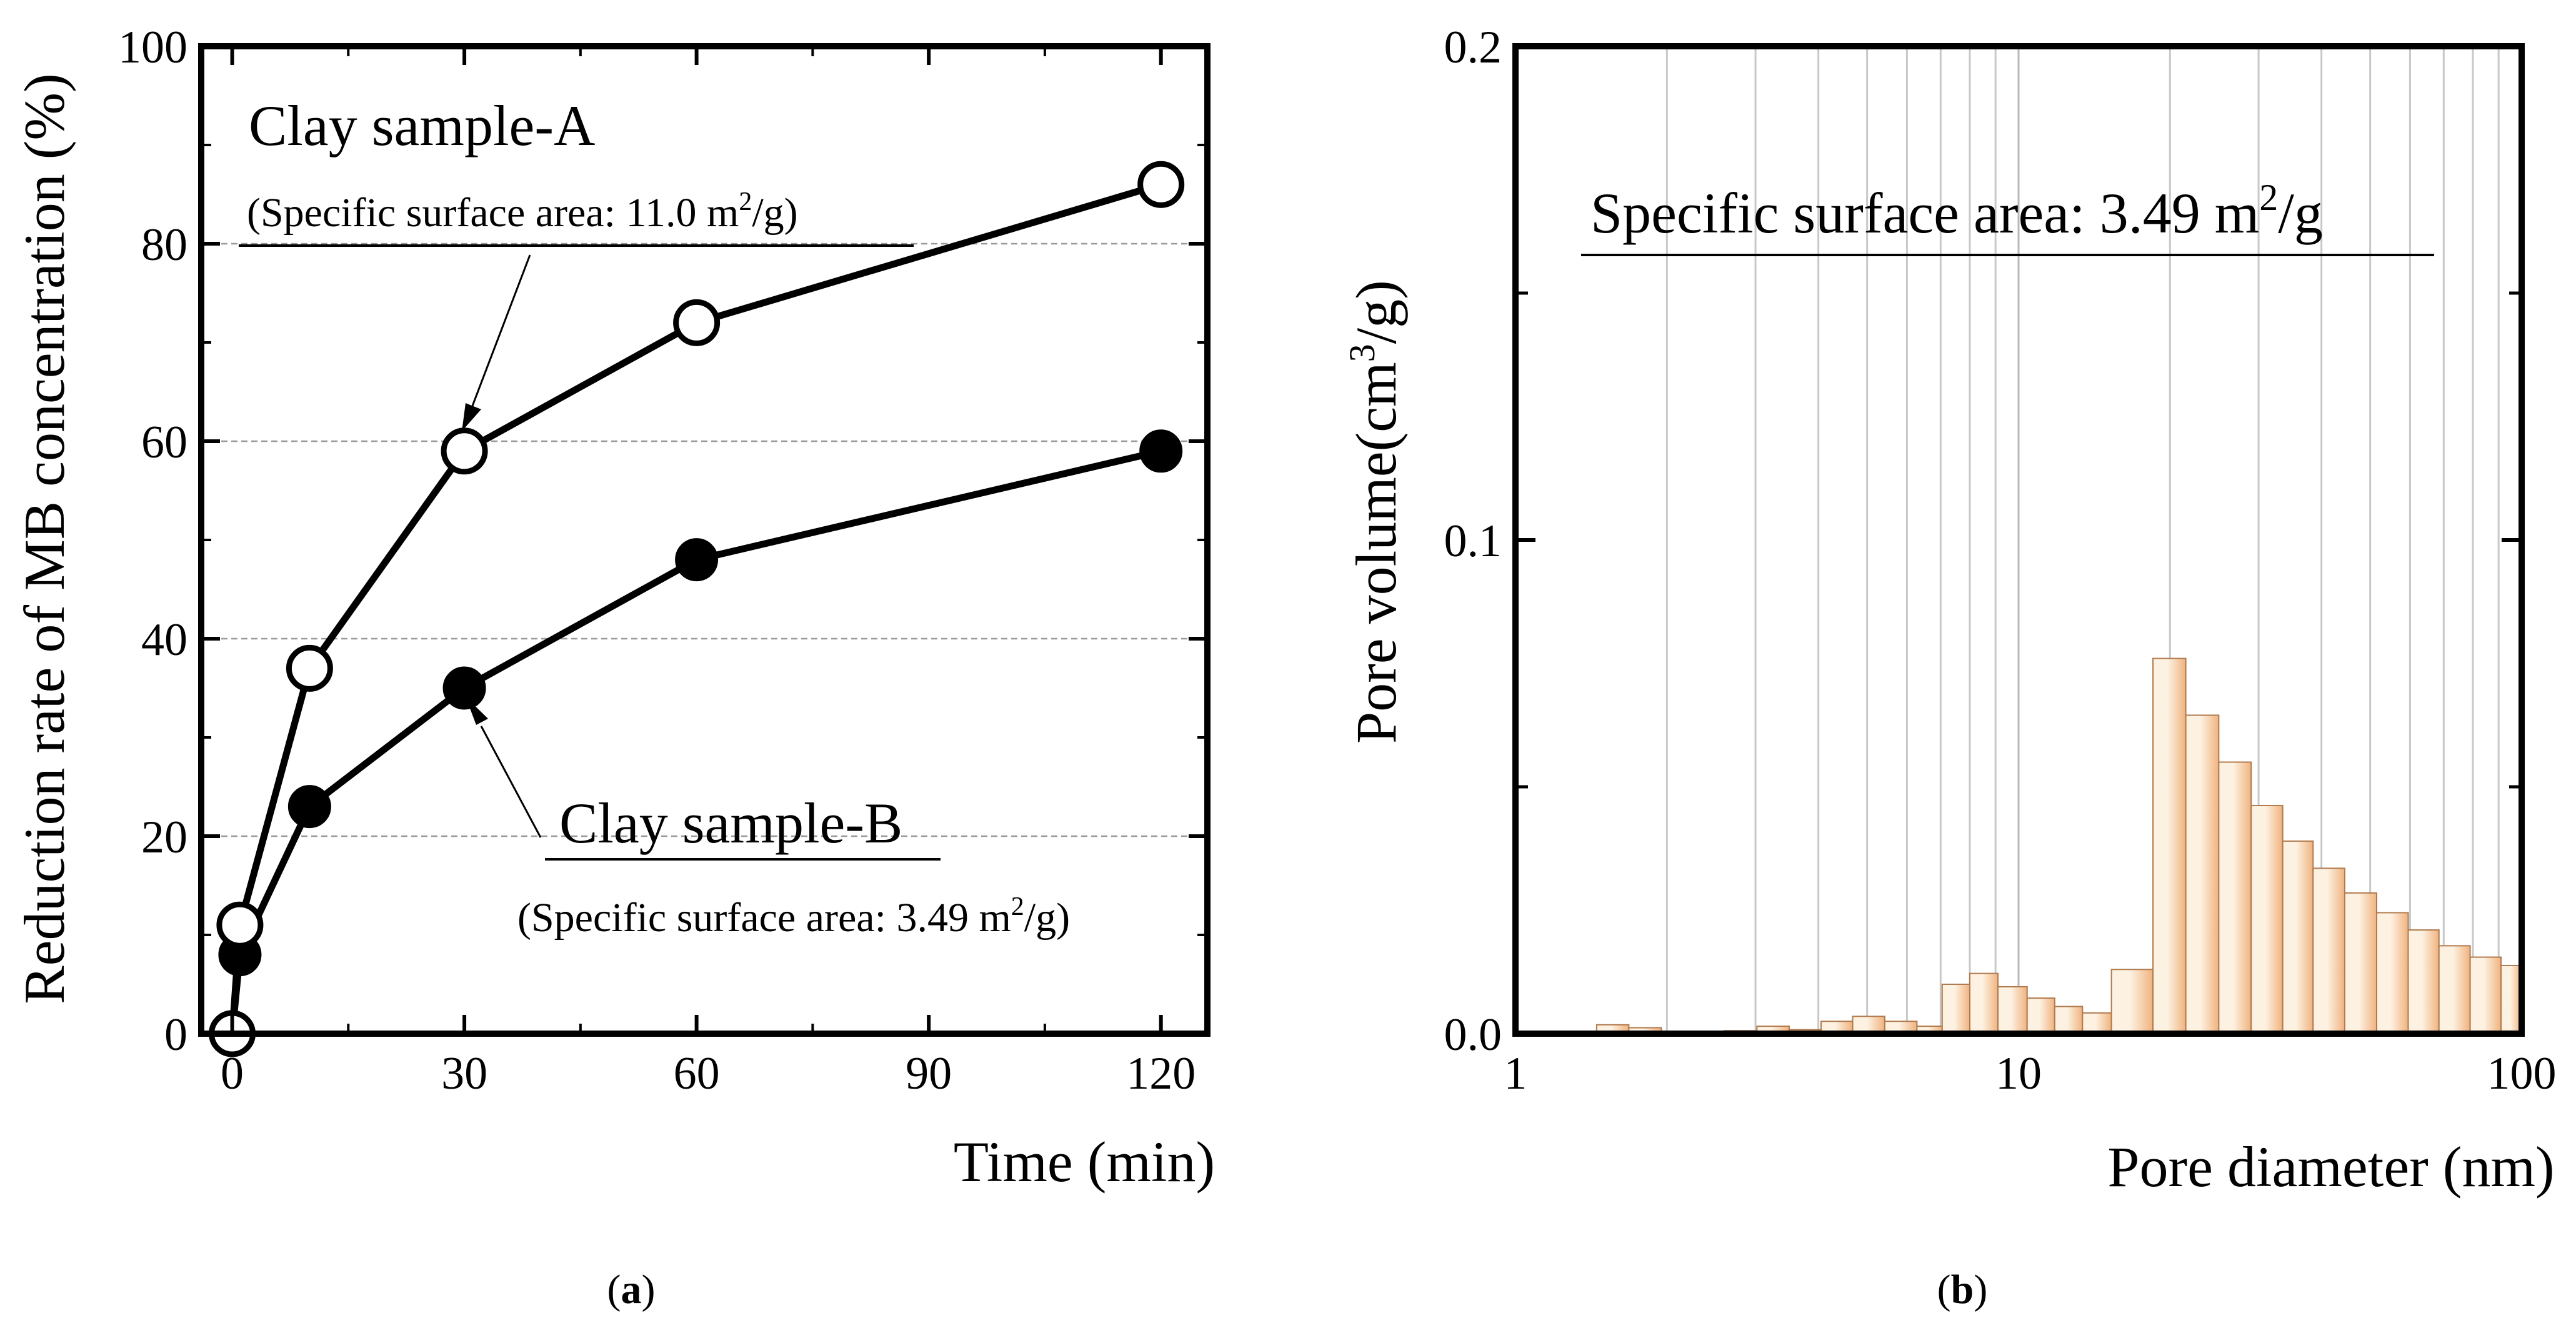  I want to click on y-tick-label-60: 60, so click(164, 442).